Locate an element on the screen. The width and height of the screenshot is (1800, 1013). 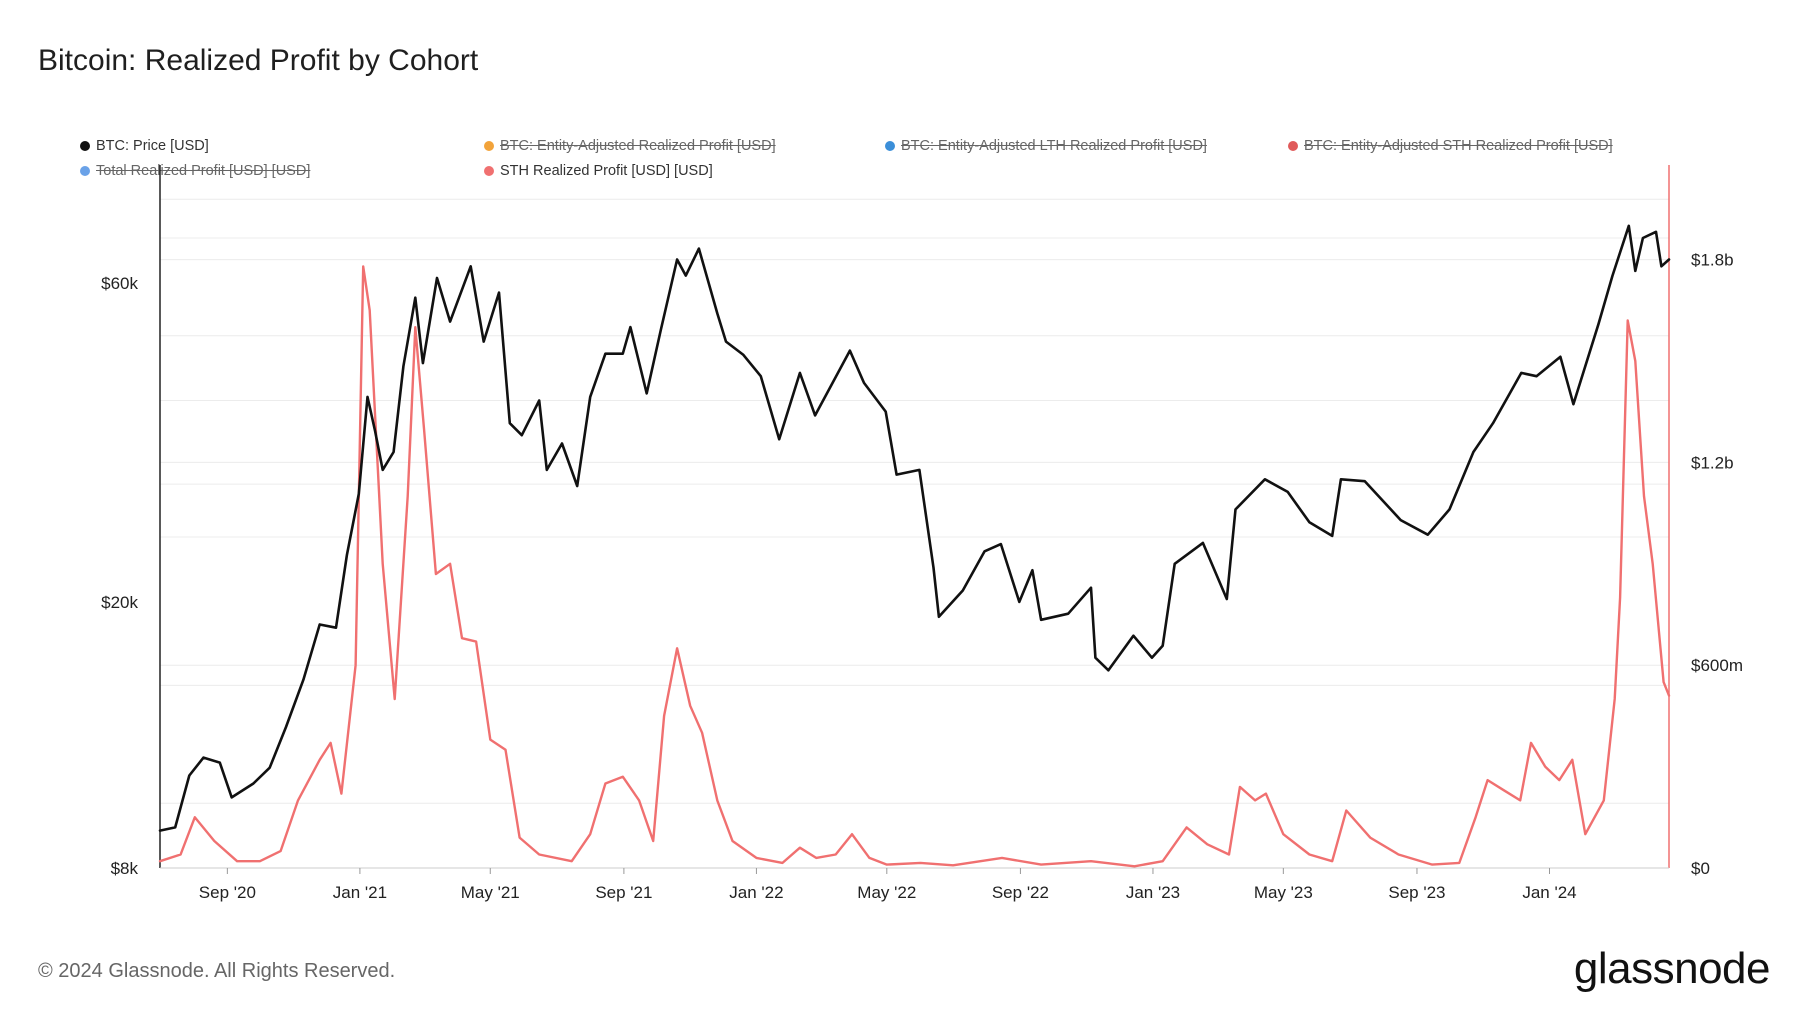
legend-label: Total Realized Profit [USD] [USD] is located at coordinates (203, 171).